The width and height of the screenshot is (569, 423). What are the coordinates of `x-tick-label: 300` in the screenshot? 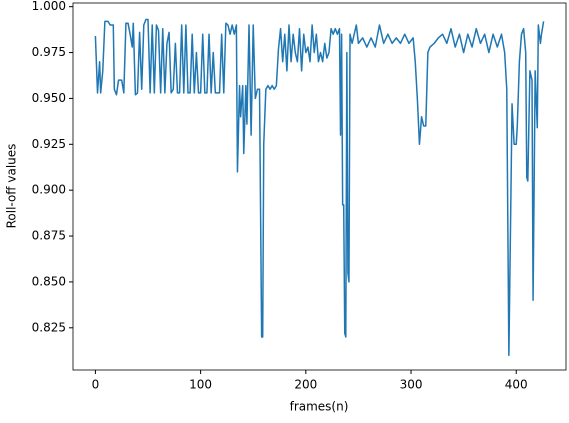 It's located at (411, 385).